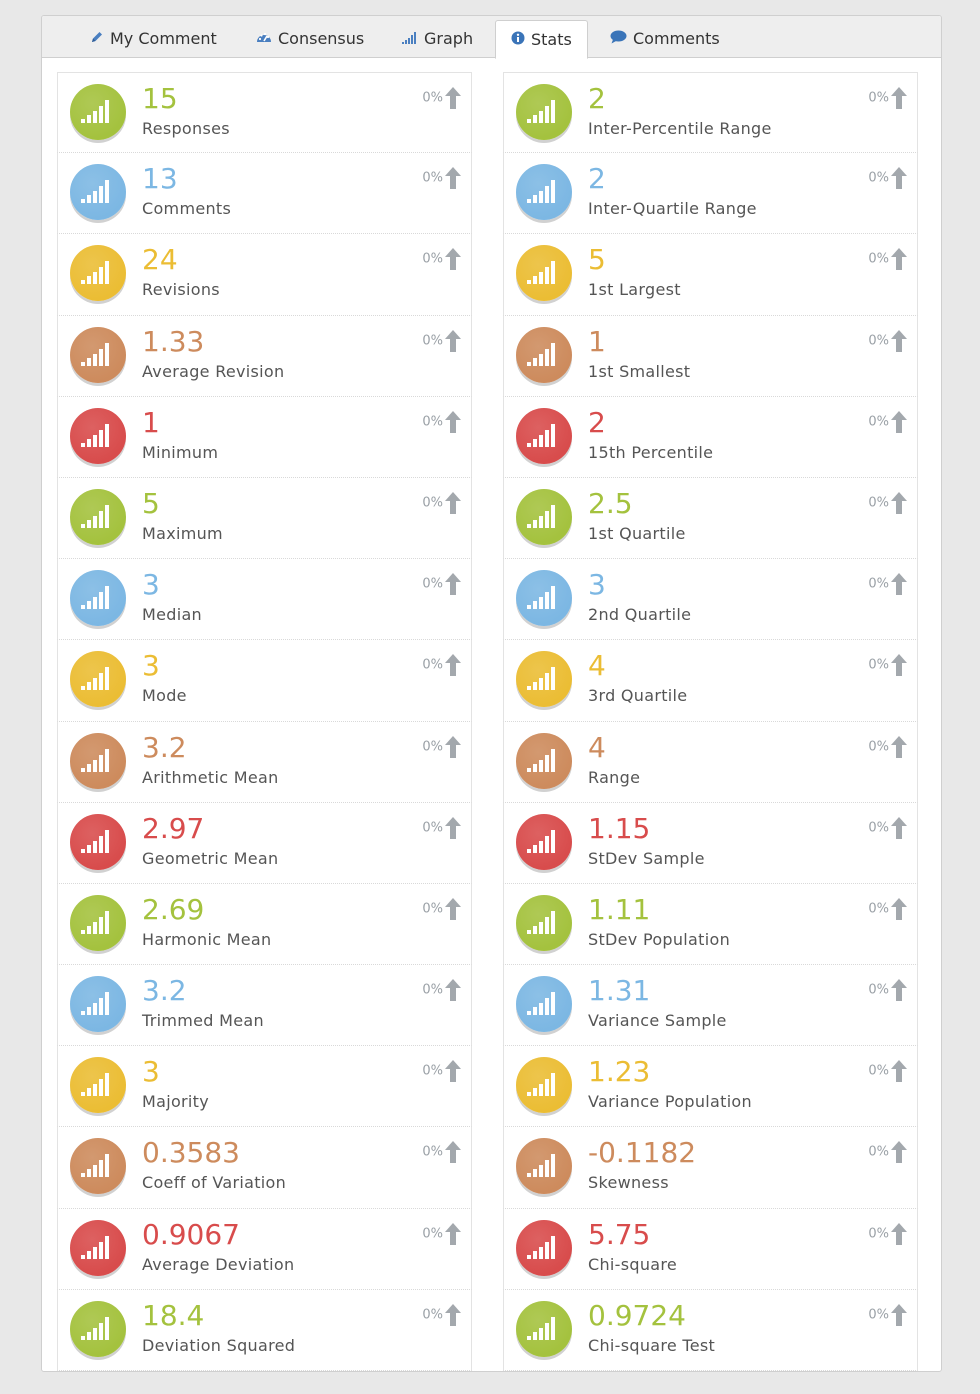 Image resolution: width=980 pixels, height=1394 pixels. I want to click on stat-card: 3 Mode 0%, so click(264, 681).